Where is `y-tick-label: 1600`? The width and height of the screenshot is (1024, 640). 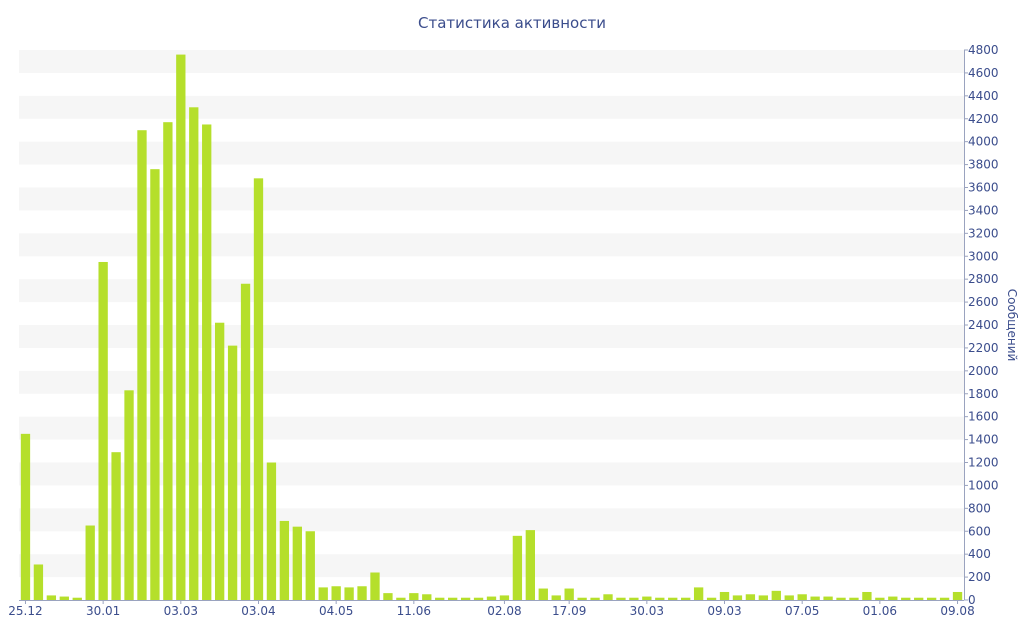 y-tick-label: 1600 is located at coordinates (983, 417).